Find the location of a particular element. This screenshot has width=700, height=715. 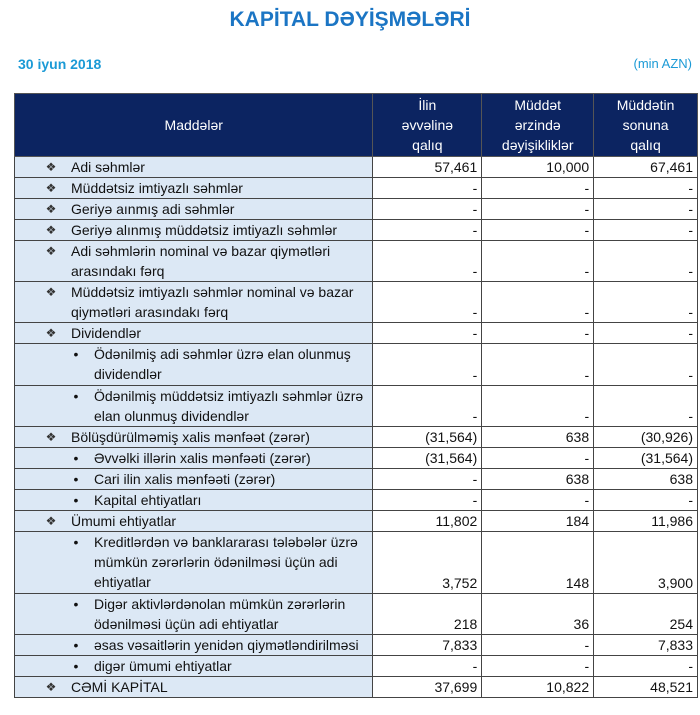

row-label-cell: • Kapital ehtiyatları is located at coordinates (193, 499).